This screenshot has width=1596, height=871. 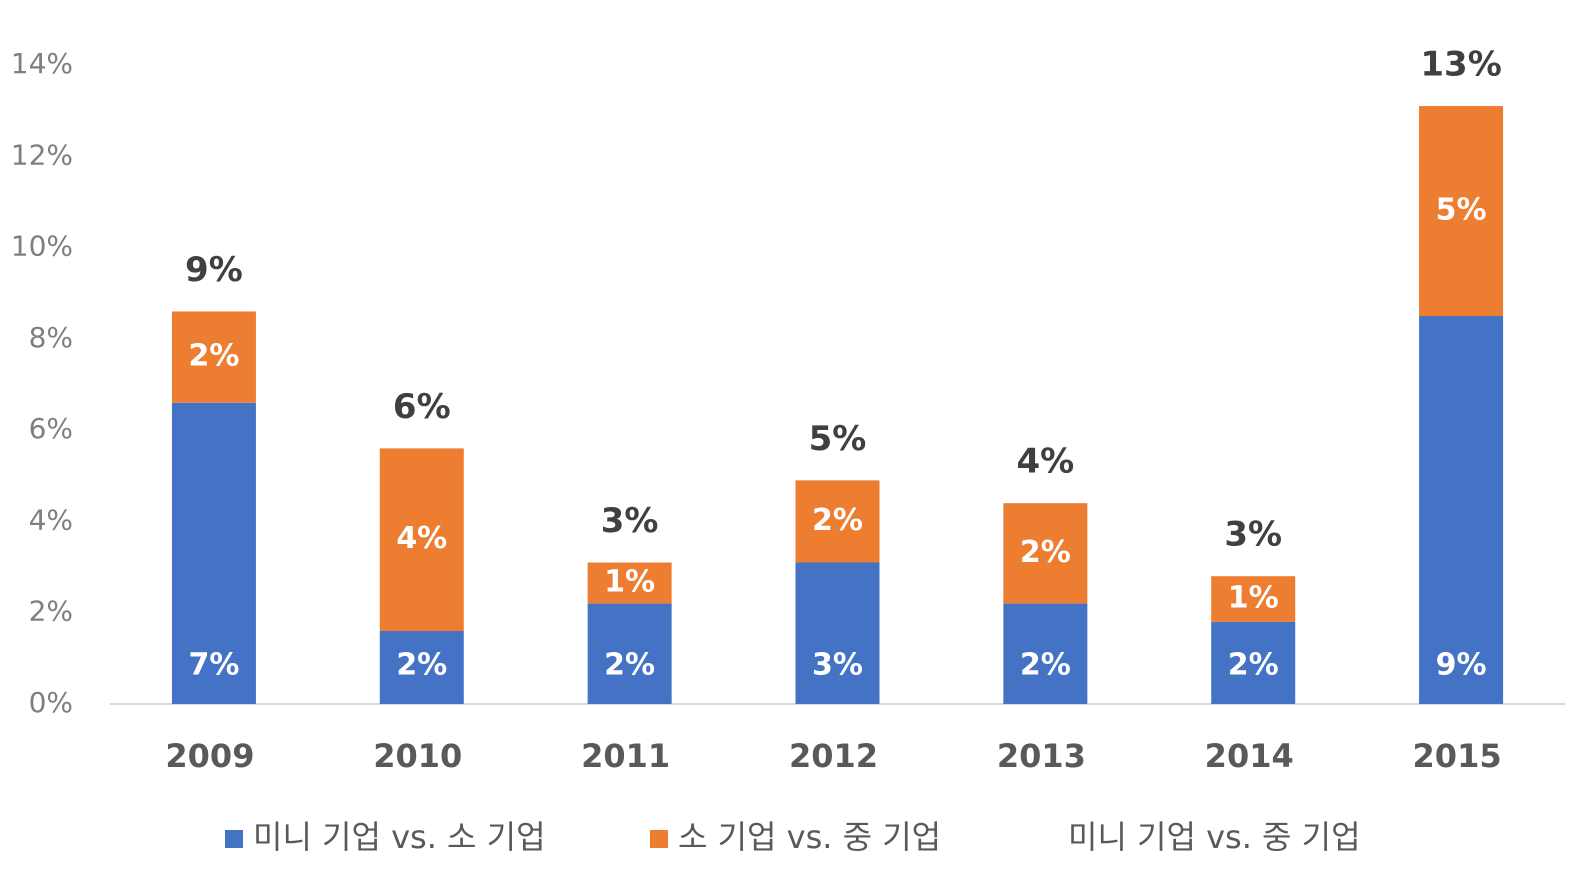 What do you see at coordinates (213, 665) in the screenshot?
I see `value-label: 7%` at bounding box center [213, 665].